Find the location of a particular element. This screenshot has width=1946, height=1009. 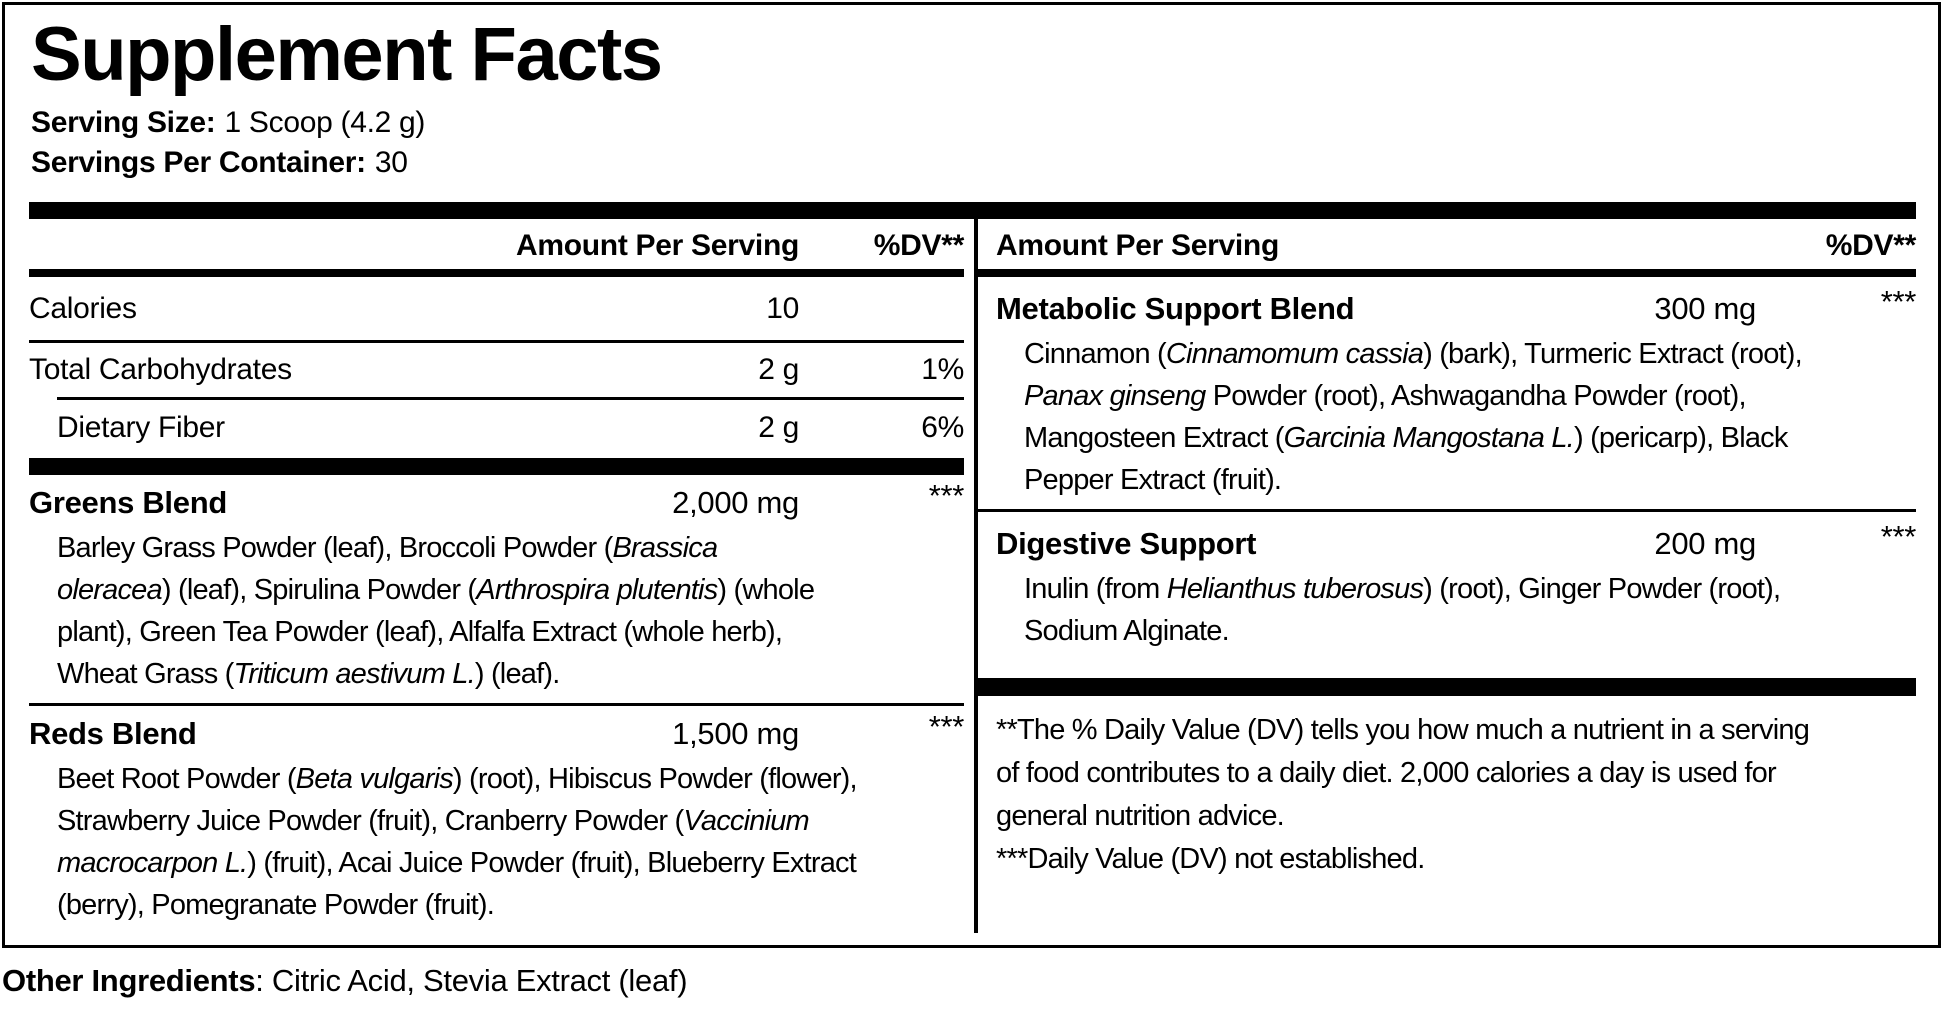

text-segment: ***Daily Value (DV) not established. is located at coordinates (1210, 859).